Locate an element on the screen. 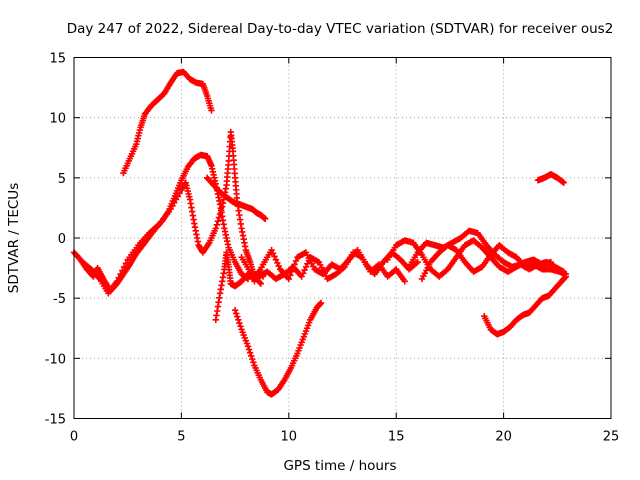 This screenshot has height=480, width=640. y-tick-label: -10 is located at coordinates (55, 359).